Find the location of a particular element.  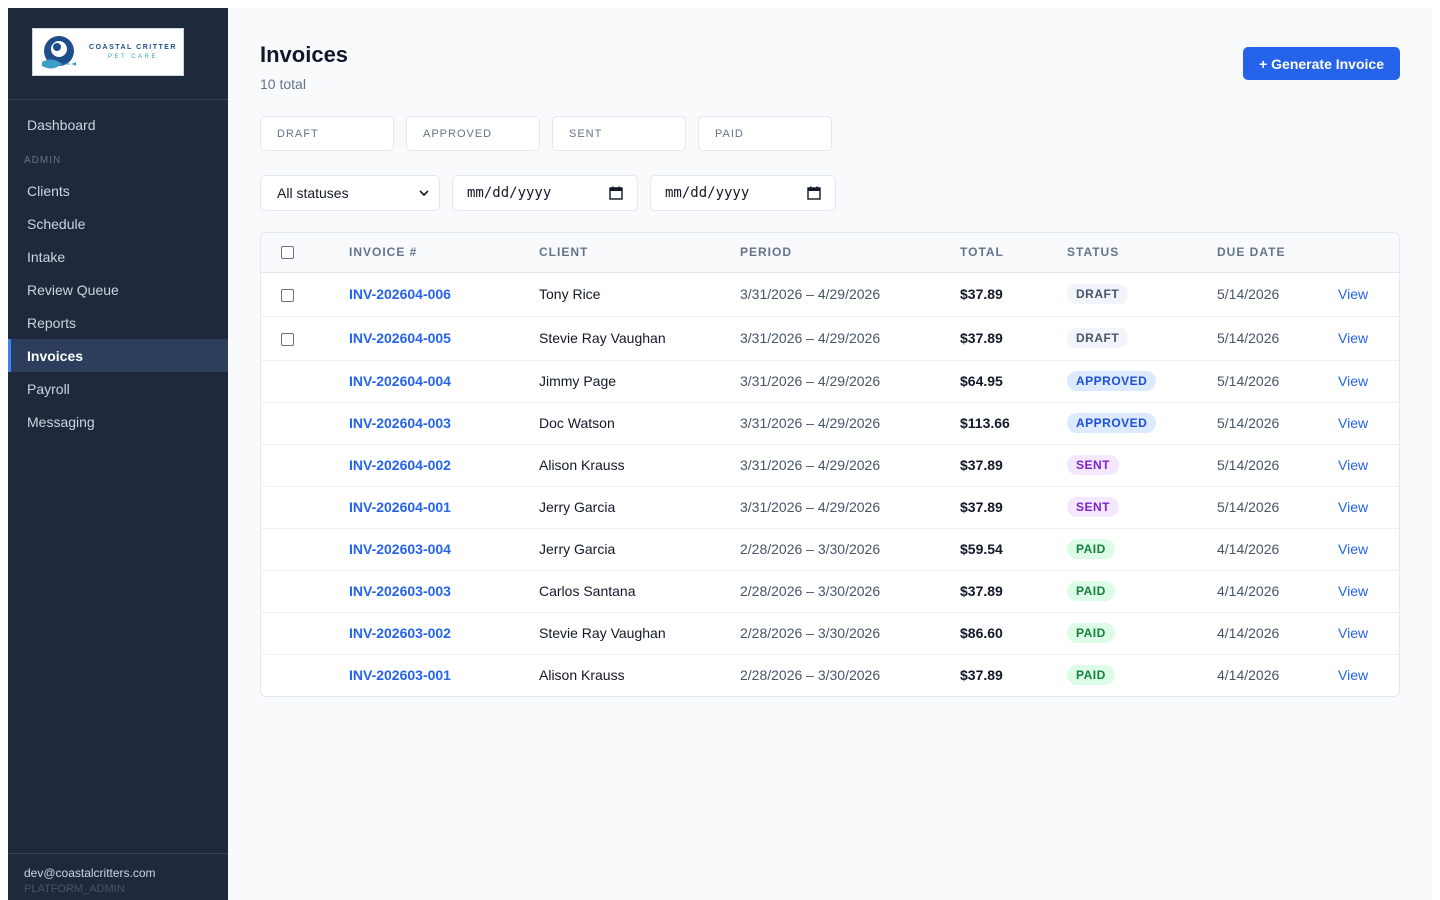

invoice-number-link: INV-202604-003 is located at coordinates (400, 423).